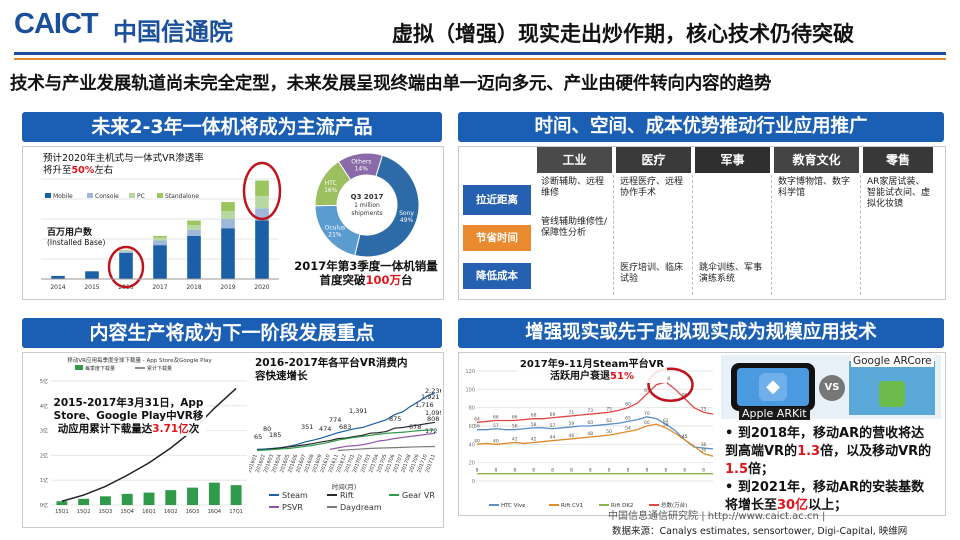 This screenshot has height=540, width=960. What do you see at coordinates (774, 413) in the screenshot?
I see `arkit-label: Apple ARKit` at bounding box center [774, 413].